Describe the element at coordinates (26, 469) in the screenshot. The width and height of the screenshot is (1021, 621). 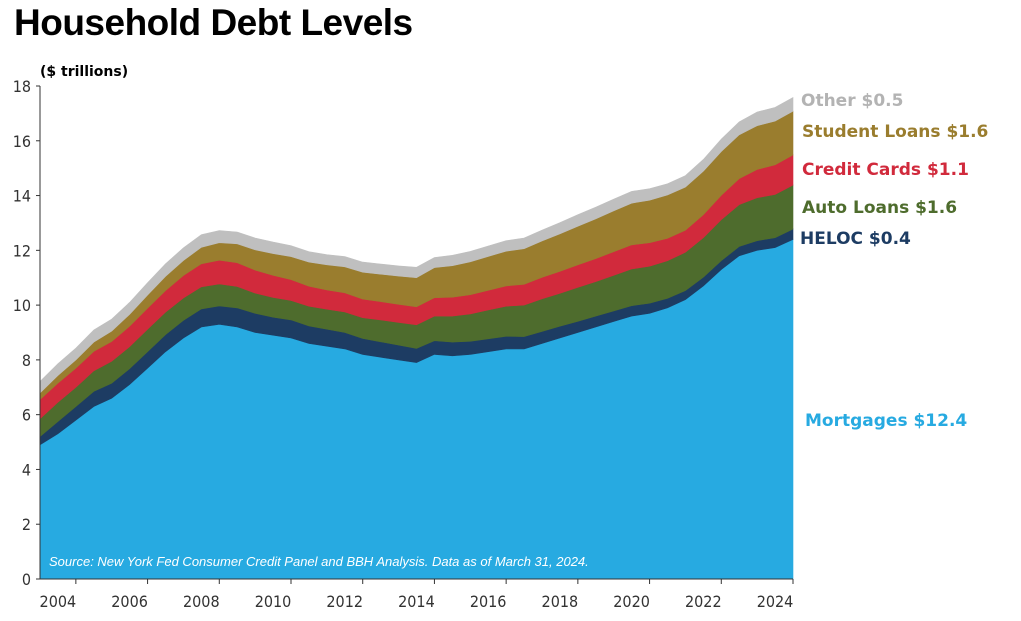
I see `y-tick-label: 4` at that location.